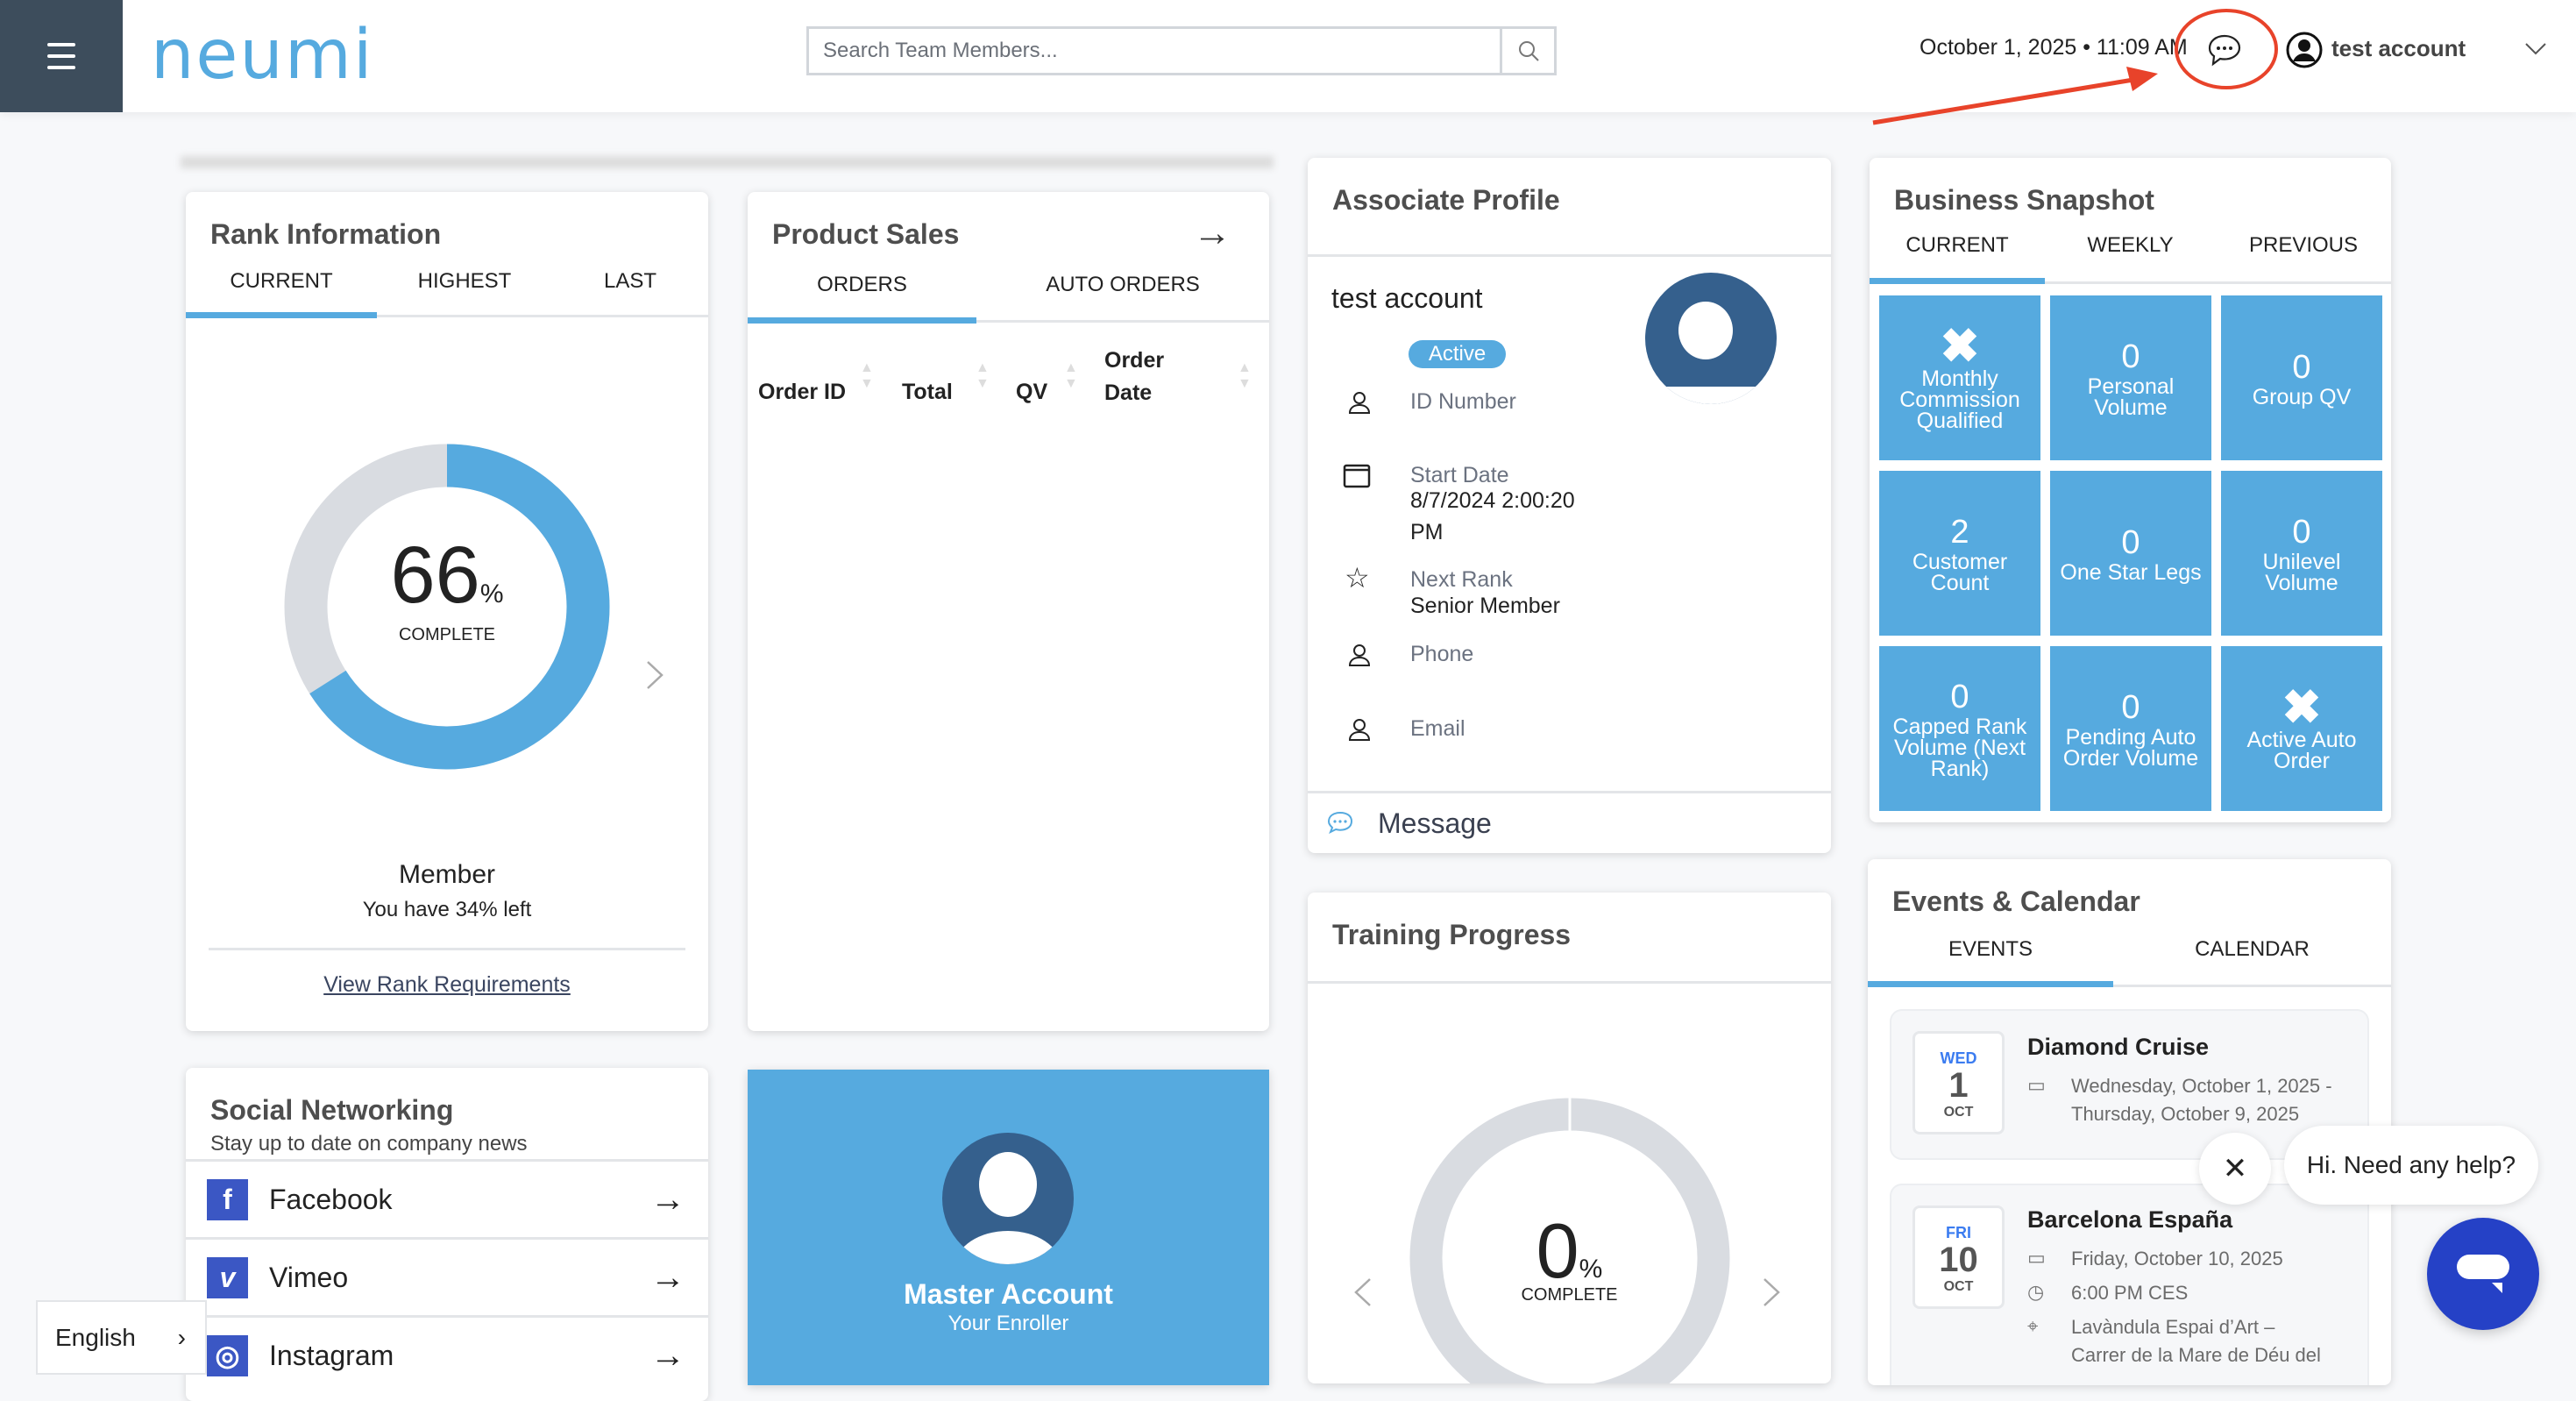 Image resolution: width=2576 pixels, height=1401 pixels. Describe the element at coordinates (1570, 823) in the screenshot. I see `message-button: Message` at that location.